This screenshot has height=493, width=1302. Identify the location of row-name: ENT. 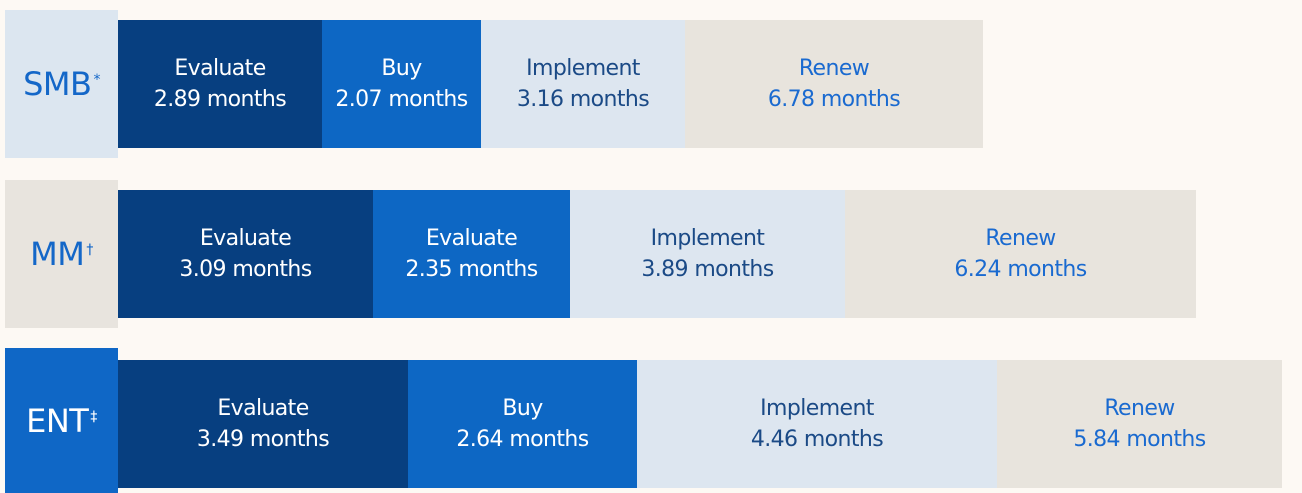
(57, 420).